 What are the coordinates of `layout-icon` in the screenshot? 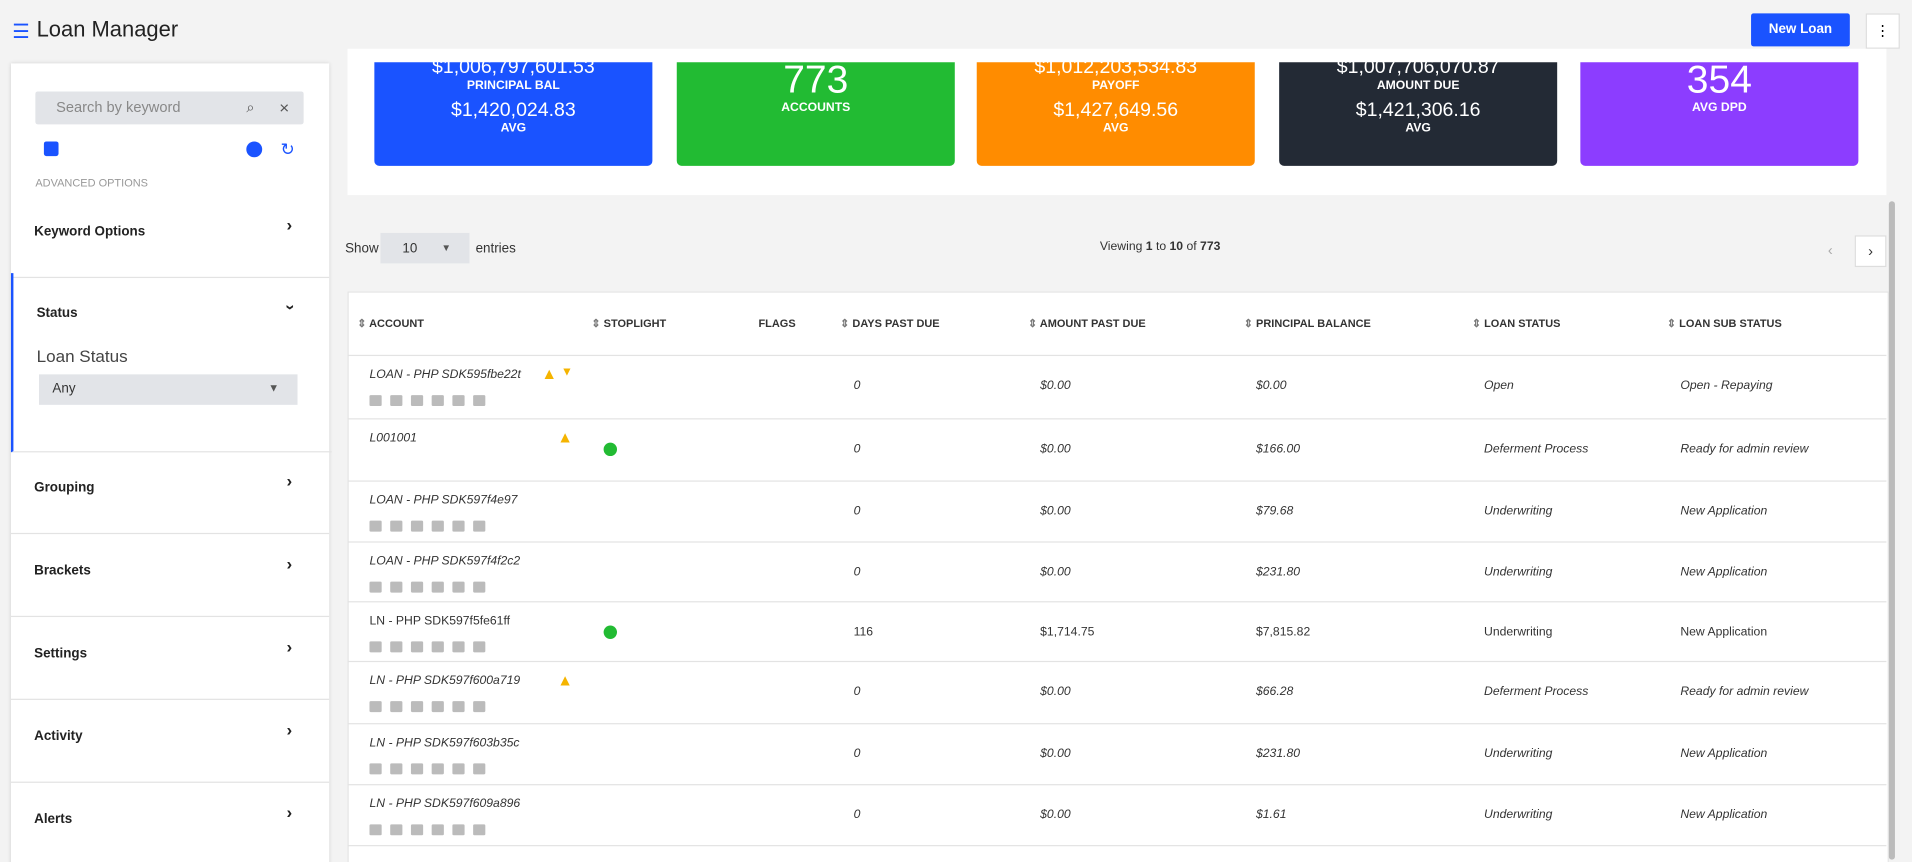 It's located at (51, 149).